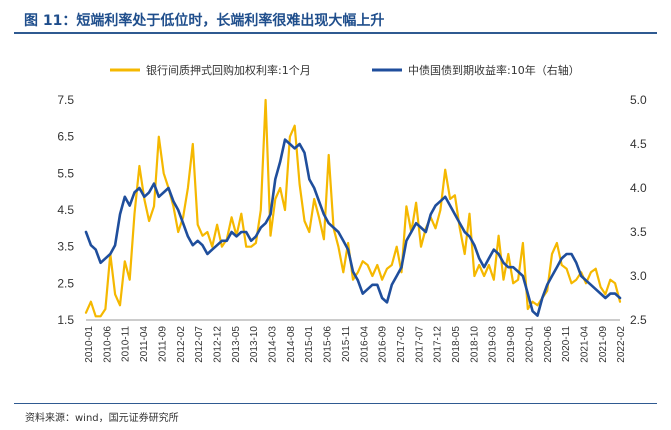 This screenshot has width=671, height=430. Describe the element at coordinates (584, 344) in the screenshot. I see `x-axis-tick-label: 2021-04` at that location.